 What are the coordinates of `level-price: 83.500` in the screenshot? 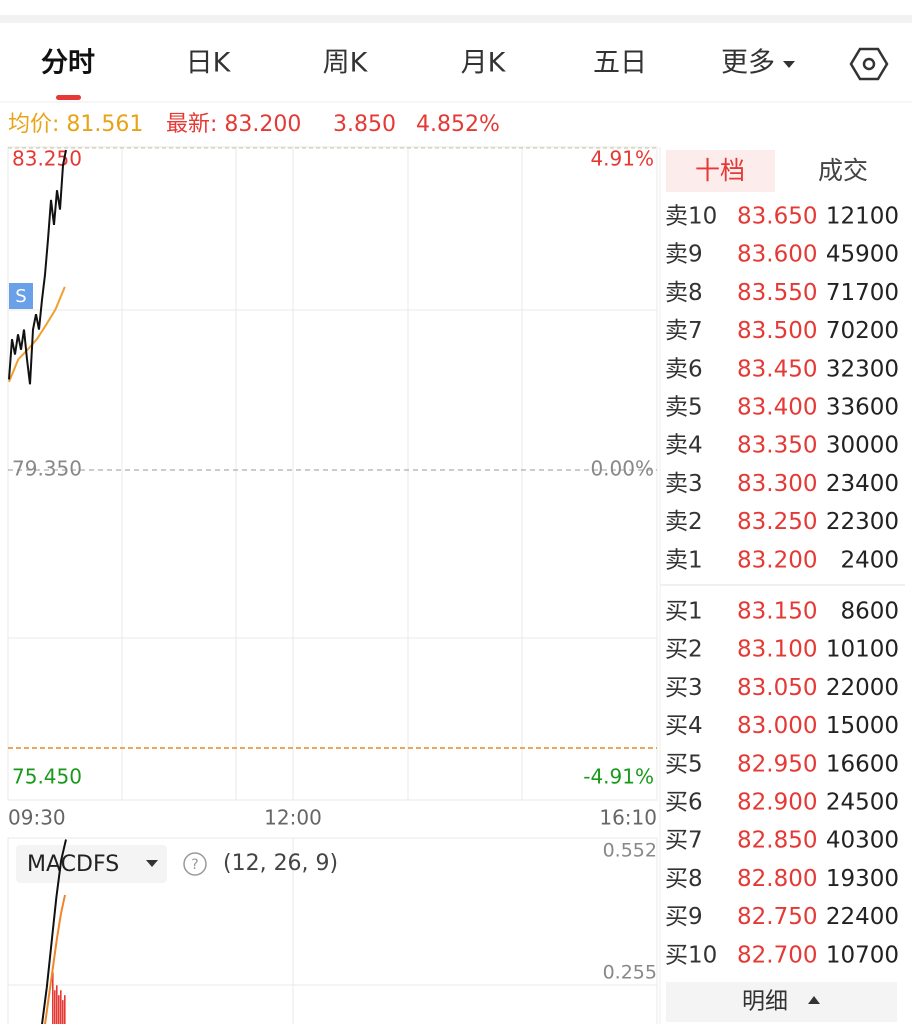 It's located at (777, 331).